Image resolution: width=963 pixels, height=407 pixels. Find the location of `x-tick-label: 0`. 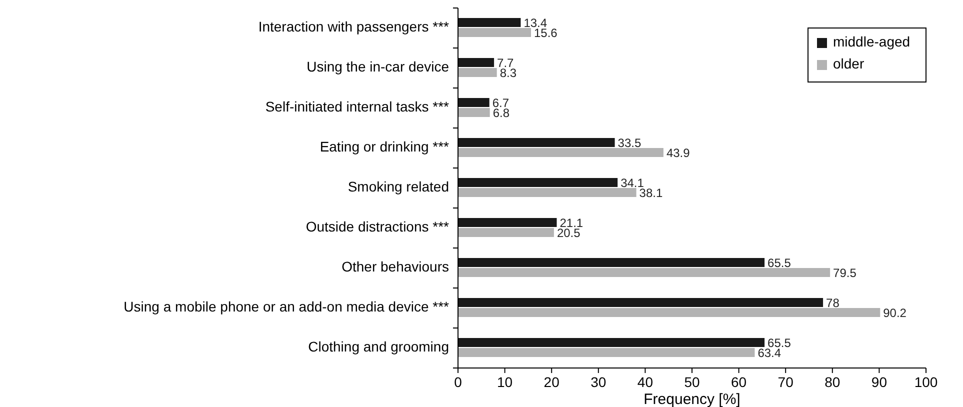

x-tick-label: 0 is located at coordinates (458, 382).